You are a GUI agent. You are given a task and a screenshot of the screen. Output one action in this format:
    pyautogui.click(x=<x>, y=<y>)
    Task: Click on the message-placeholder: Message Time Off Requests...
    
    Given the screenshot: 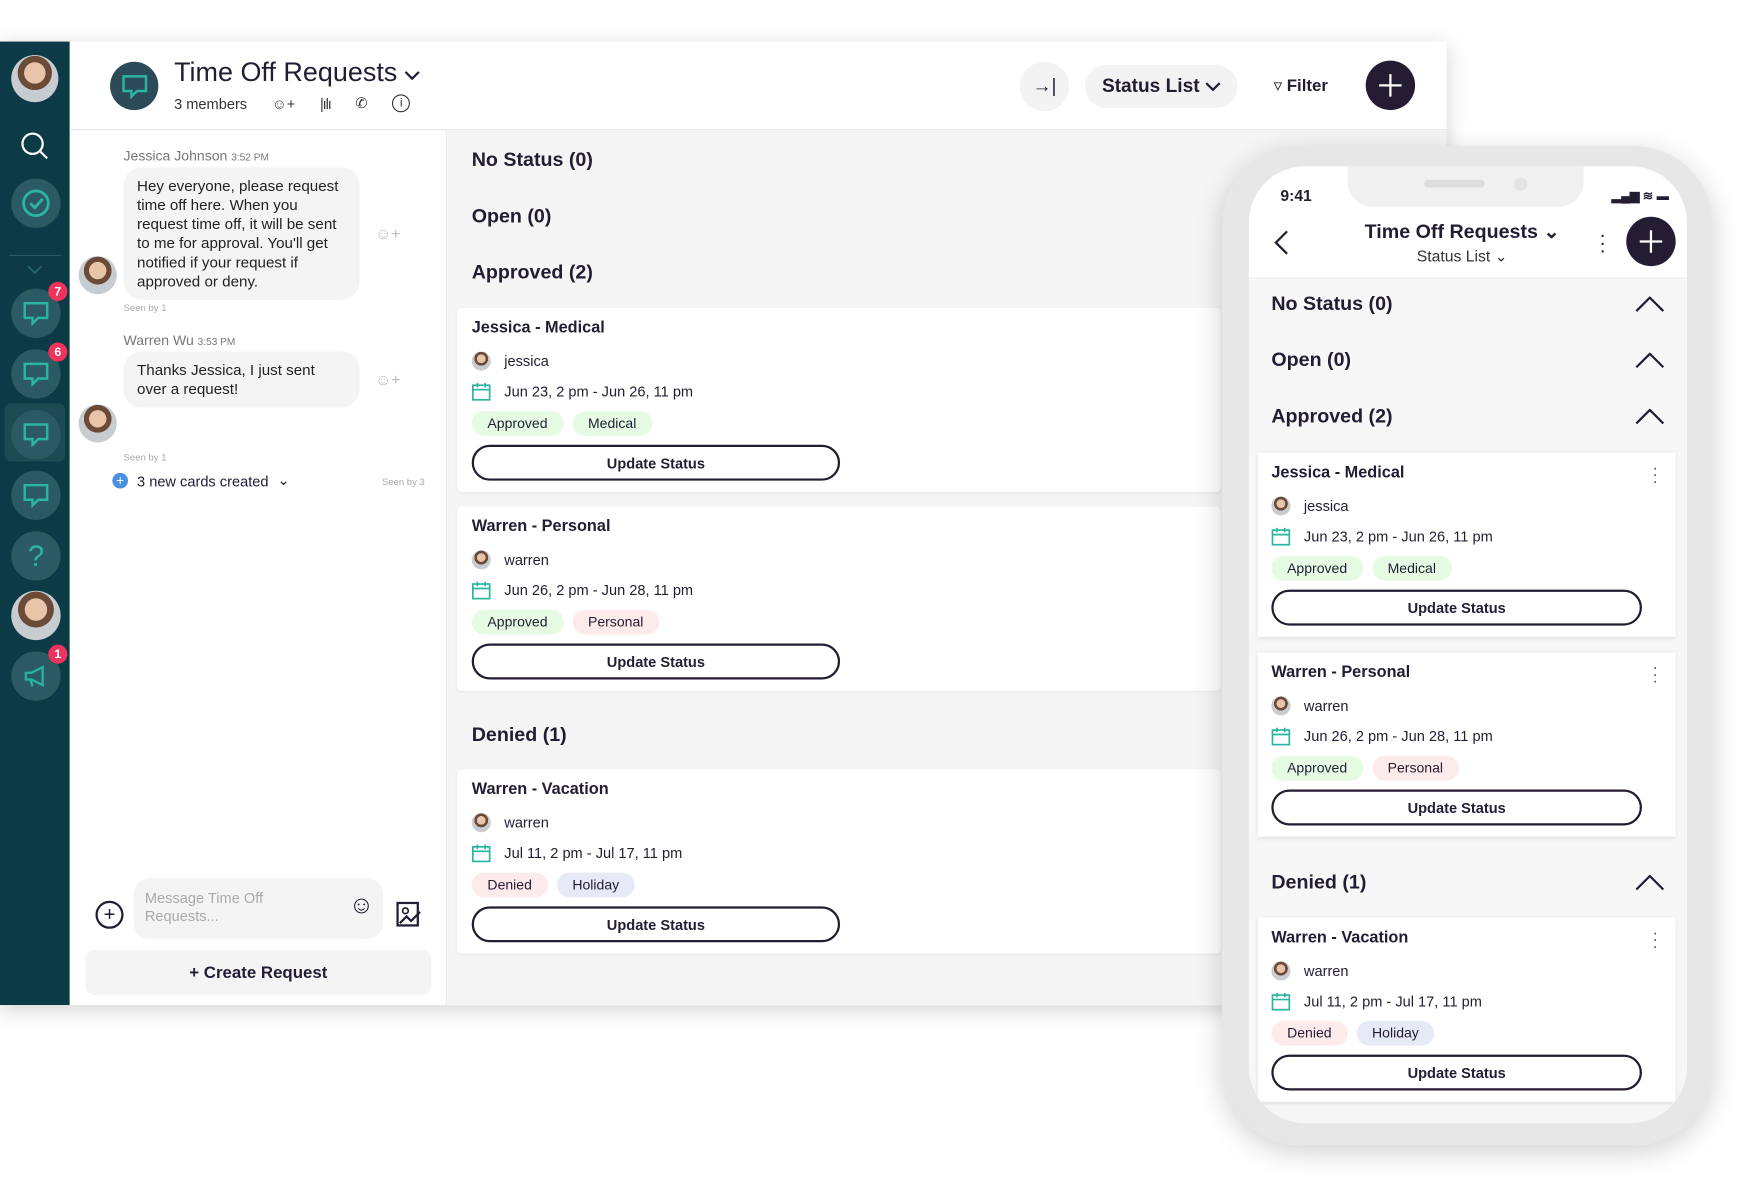 What is the action you would take?
    pyautogui.click(x=204, y=907)
    